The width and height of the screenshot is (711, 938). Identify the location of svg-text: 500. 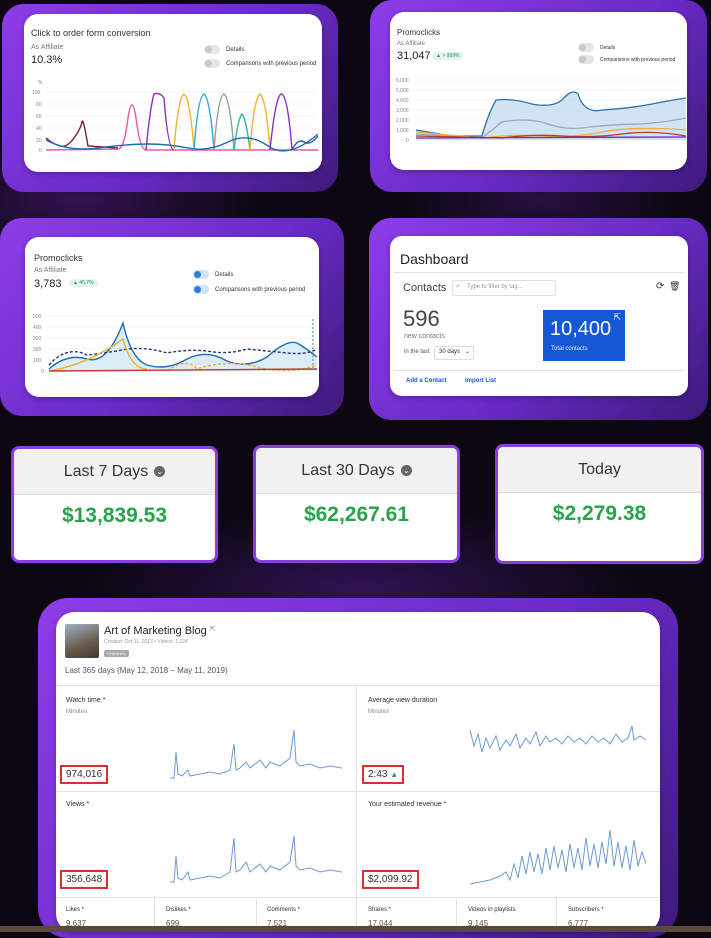
(37, 317).